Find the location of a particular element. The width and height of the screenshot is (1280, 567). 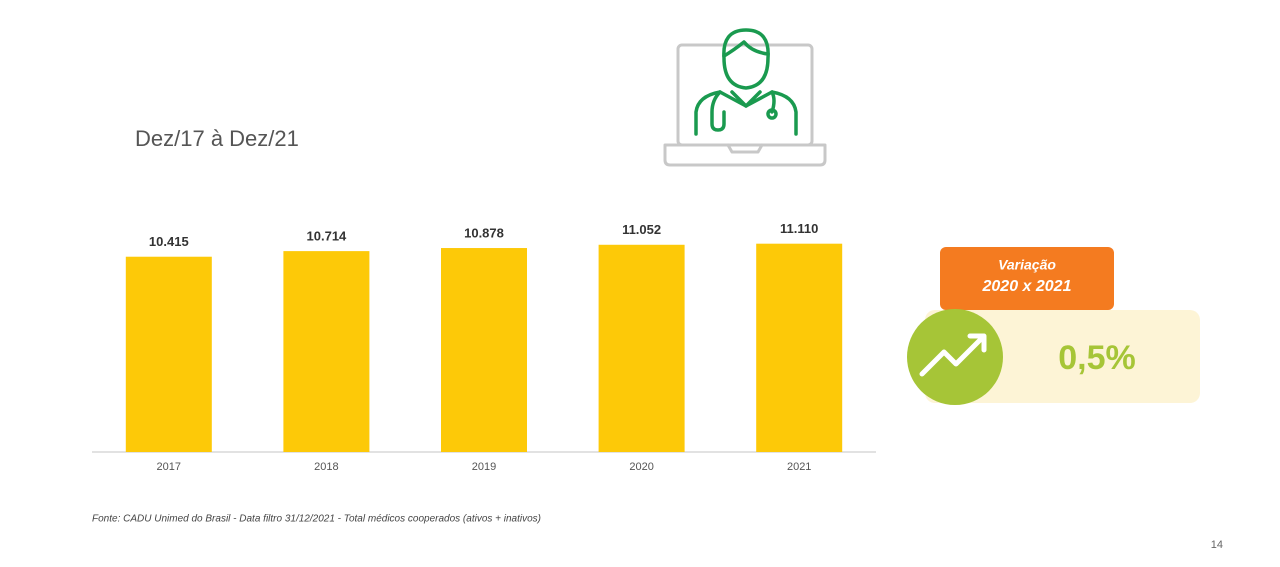

page-number: 14 is located at coordinates (1217, 545).